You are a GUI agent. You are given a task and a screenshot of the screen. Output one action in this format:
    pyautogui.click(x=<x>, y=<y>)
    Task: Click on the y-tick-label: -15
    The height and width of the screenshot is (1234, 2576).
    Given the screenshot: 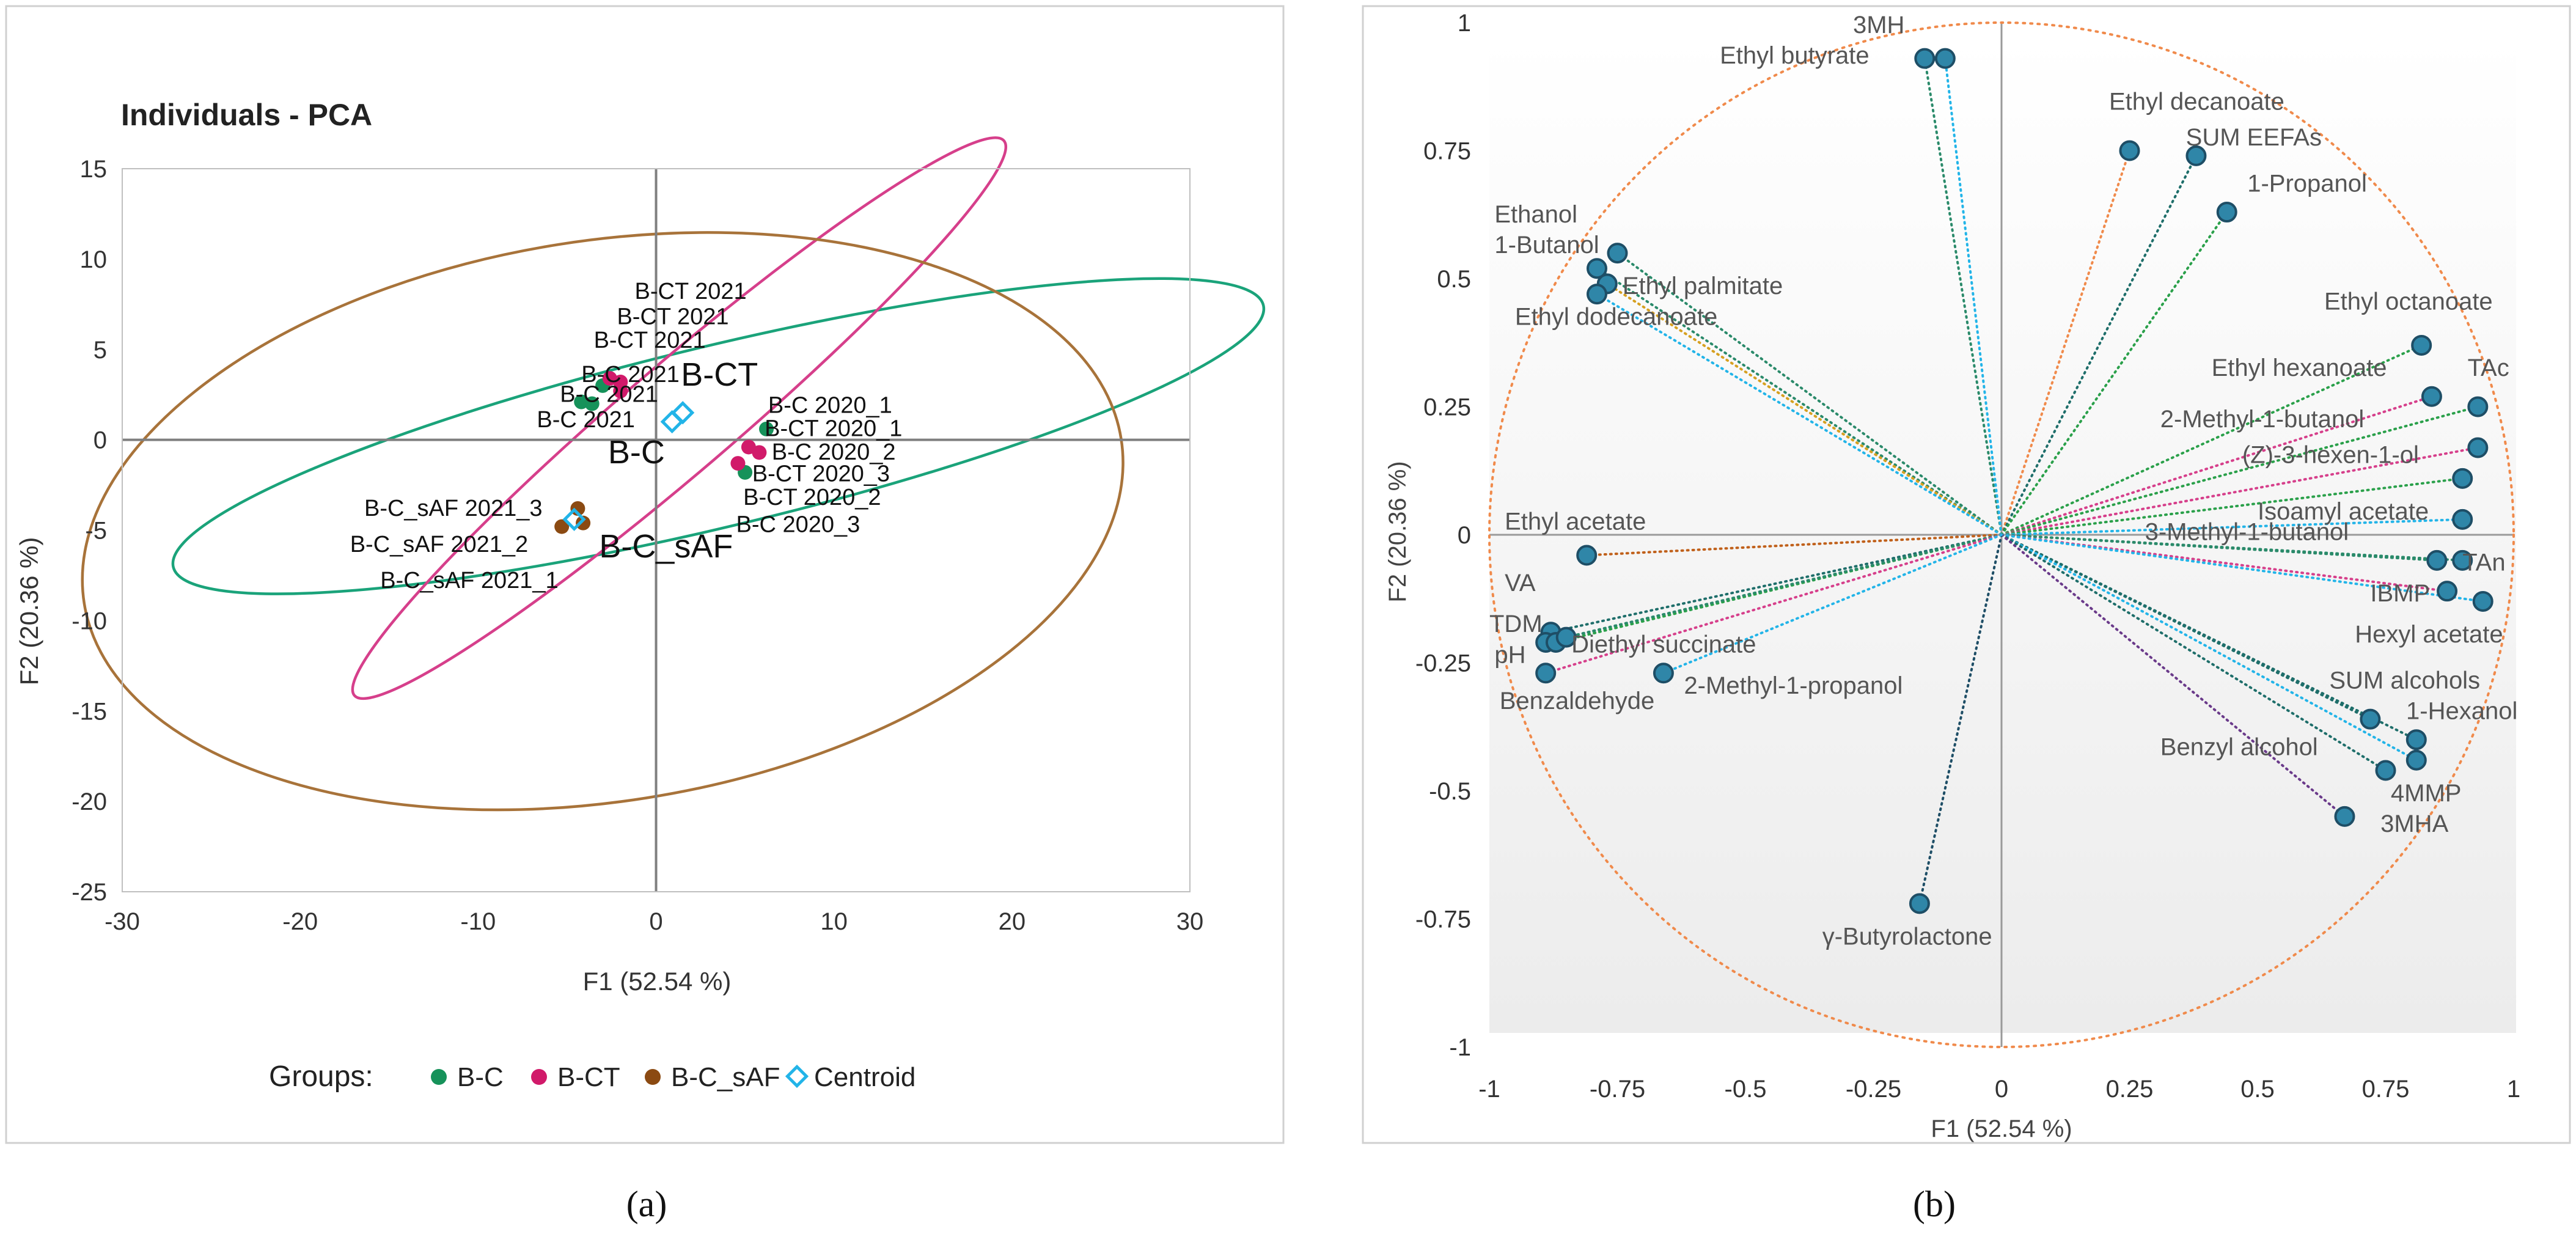 What is the action you would take?
    pyautogui.click(x=89, y=712)
    